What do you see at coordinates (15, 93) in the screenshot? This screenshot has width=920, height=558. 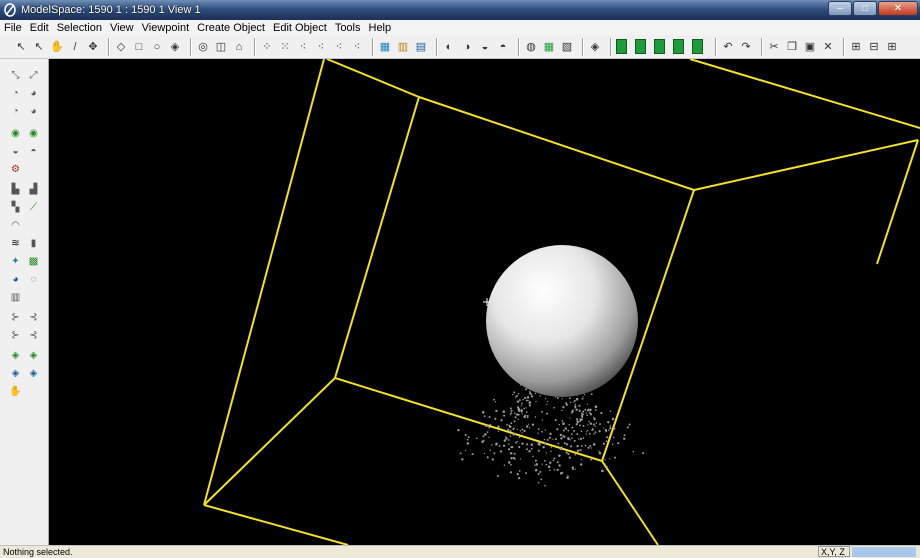 I see `fit-shape-icon: ◔` at bounding box center [15, 93].